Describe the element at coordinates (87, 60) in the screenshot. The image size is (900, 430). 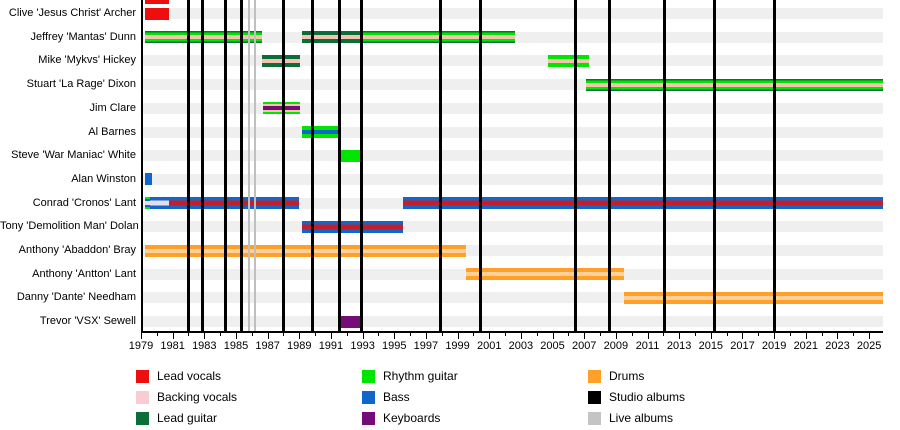
I see `member-row-label: Mike 'Mykvs' Hickey` at that location.